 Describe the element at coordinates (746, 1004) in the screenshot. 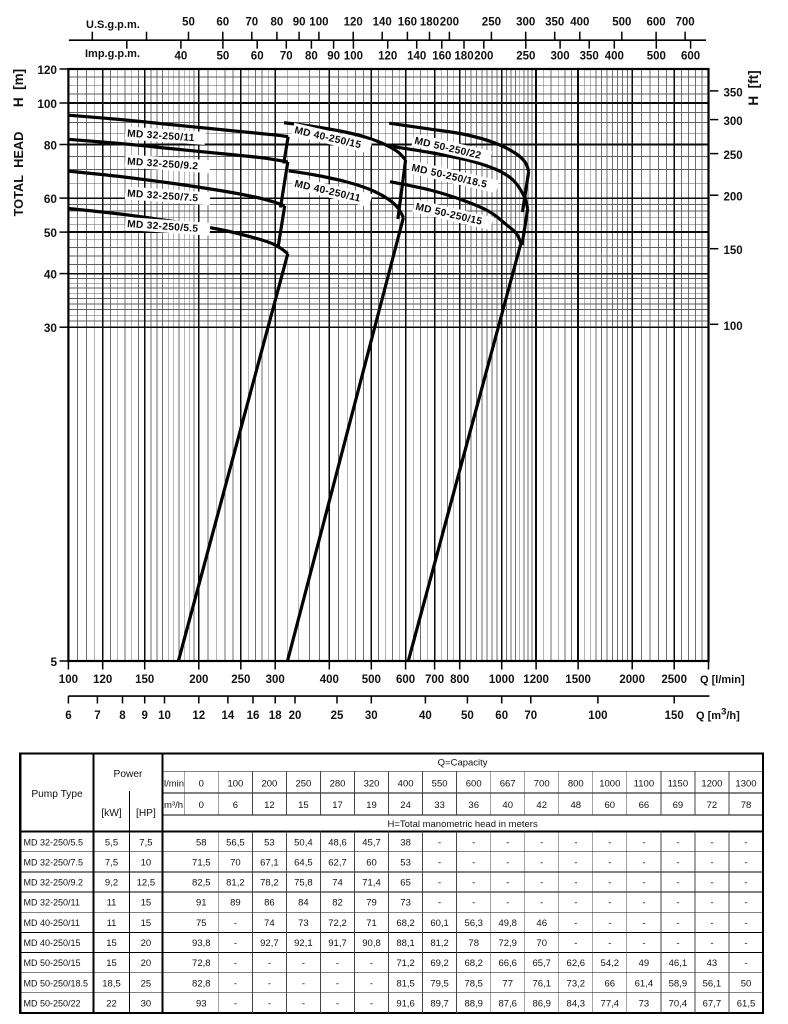

I see `svg-text: 61,5` at that location.